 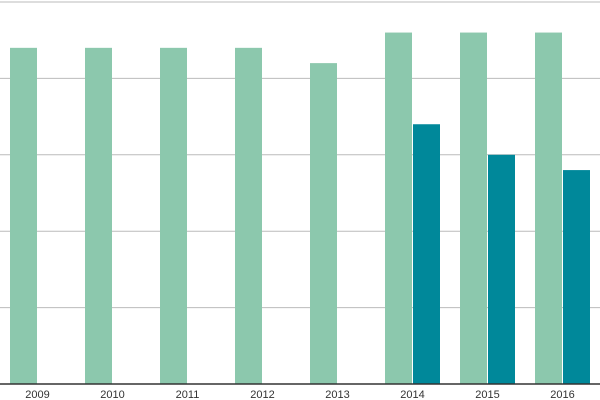 What do you see at coordinates (562, 394) in the screenshot?
I see `x-tick-label: 2016` at bounding box center [562, 394].